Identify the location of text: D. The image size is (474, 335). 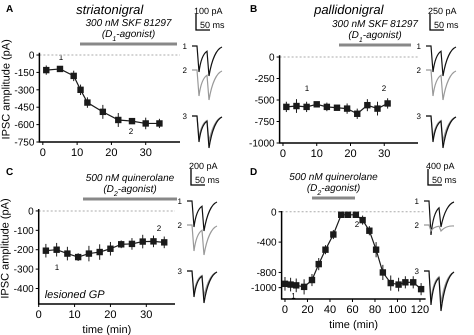
(254, 172).